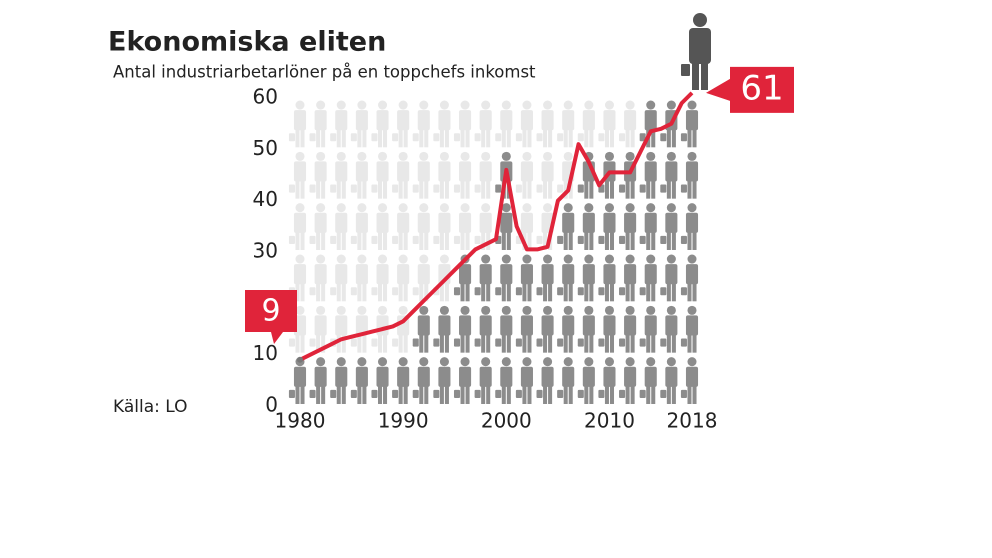 The height and width of the screenshot is (558, 992). I want to click on y-tick-label: 50, so click(265, 148).